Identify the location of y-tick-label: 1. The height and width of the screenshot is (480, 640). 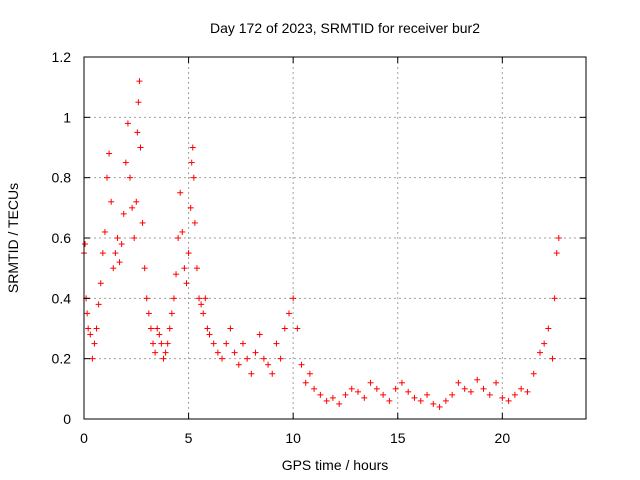
(67, 117).